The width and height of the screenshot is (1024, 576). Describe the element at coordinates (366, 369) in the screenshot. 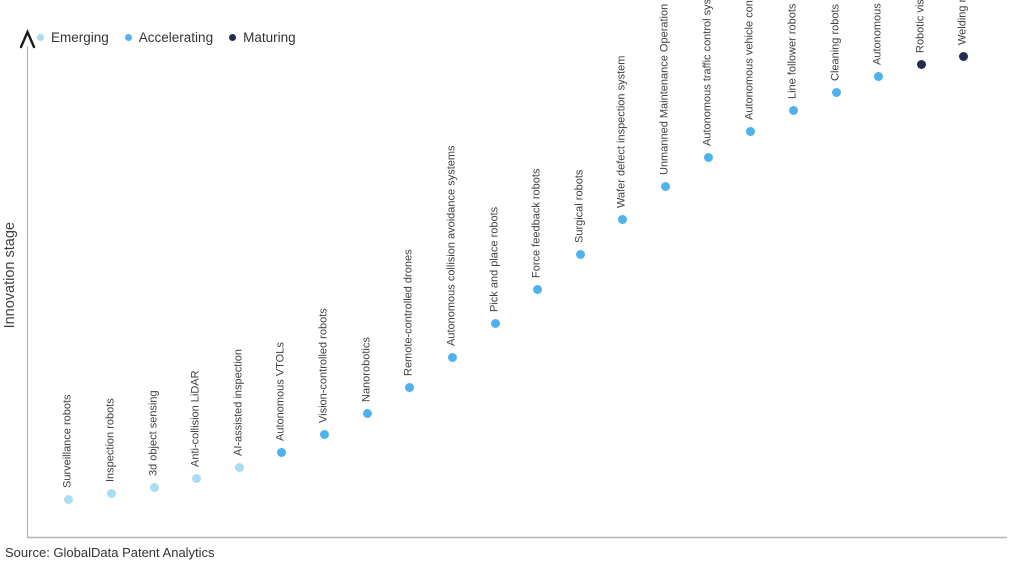

I see `data-point-label: Nanorobotics` at that location.